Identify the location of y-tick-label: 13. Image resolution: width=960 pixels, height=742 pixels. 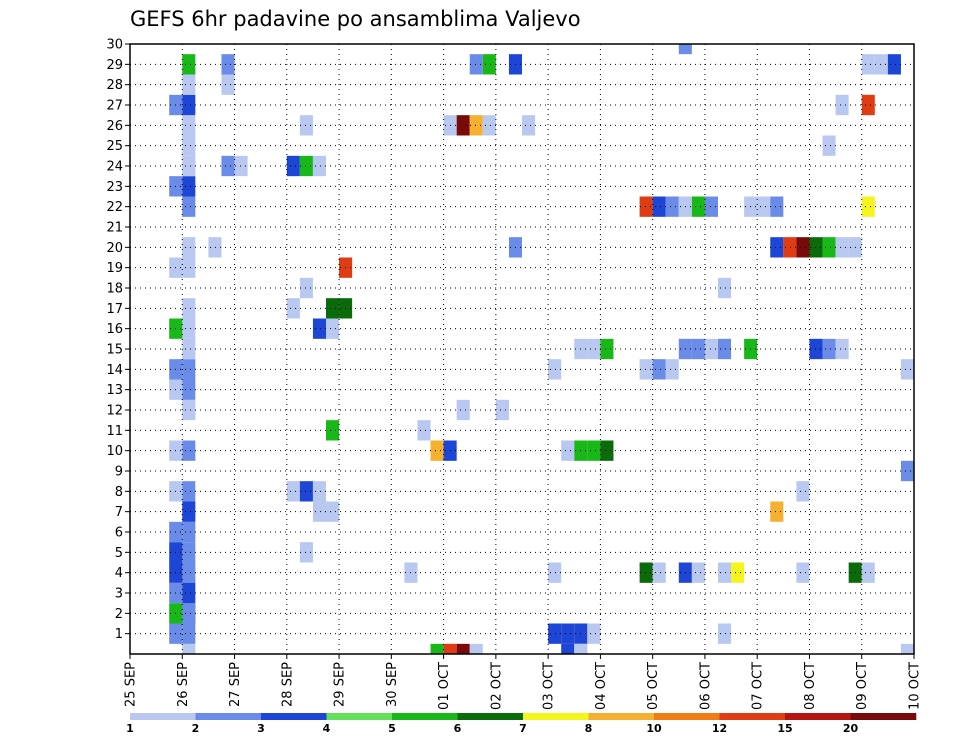
(114, 390).